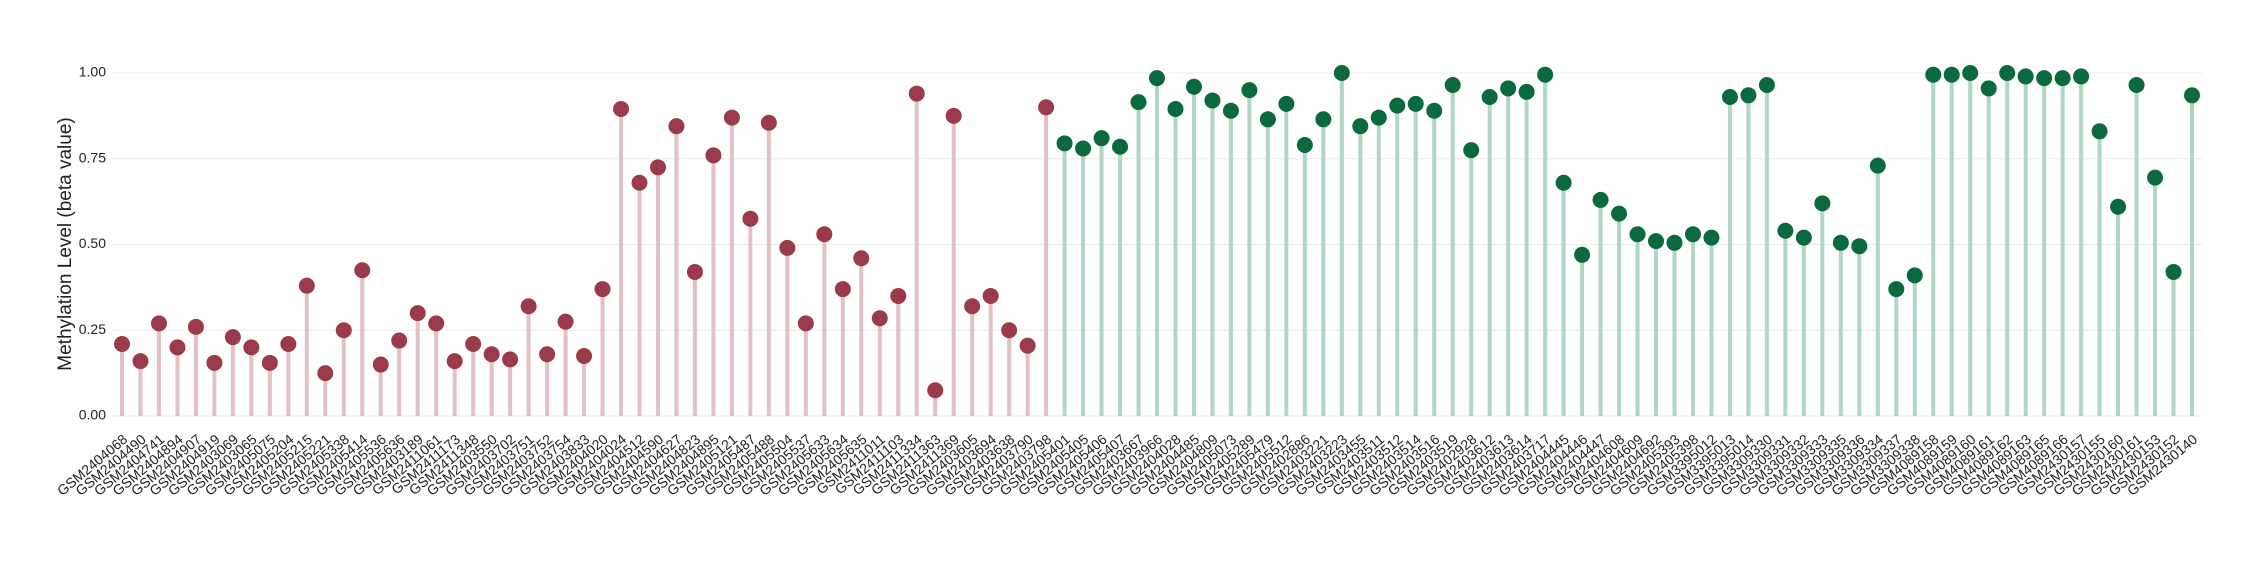 The width and height of the screenshot is (2260, 580). I want to click on y-tick-label: 0.00, so click(92, 415).